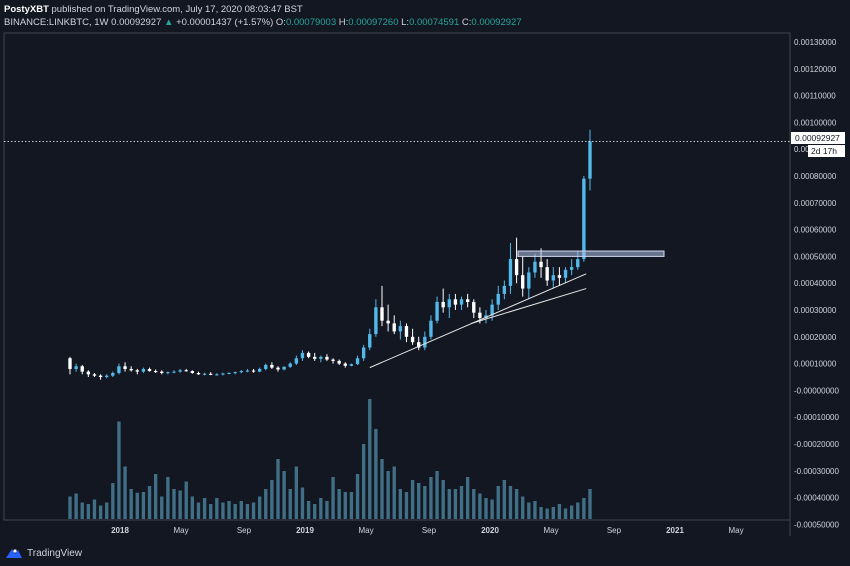 This screenshot has width=850, height=566. I want to click on tradingview-logo: TradingView, so click(44, 553).